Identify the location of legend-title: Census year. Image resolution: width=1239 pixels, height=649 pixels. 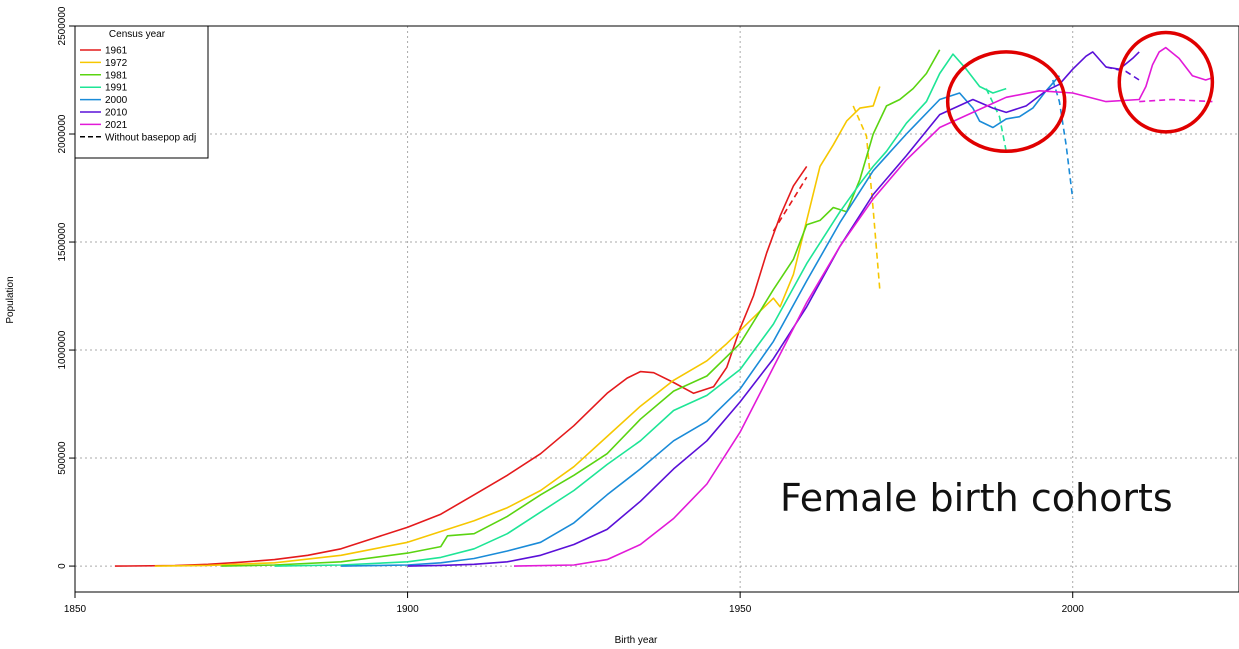
(137, 34).